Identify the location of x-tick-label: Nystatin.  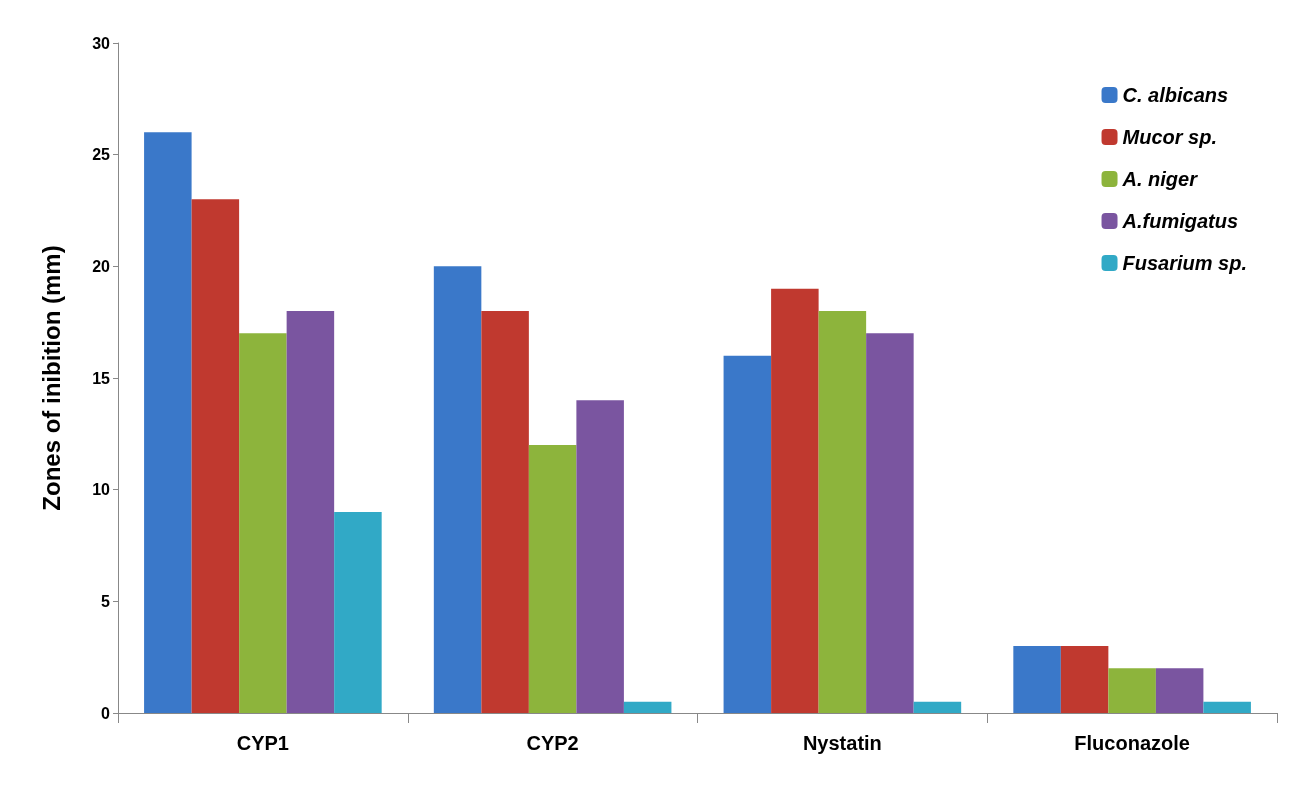
(842, 743).